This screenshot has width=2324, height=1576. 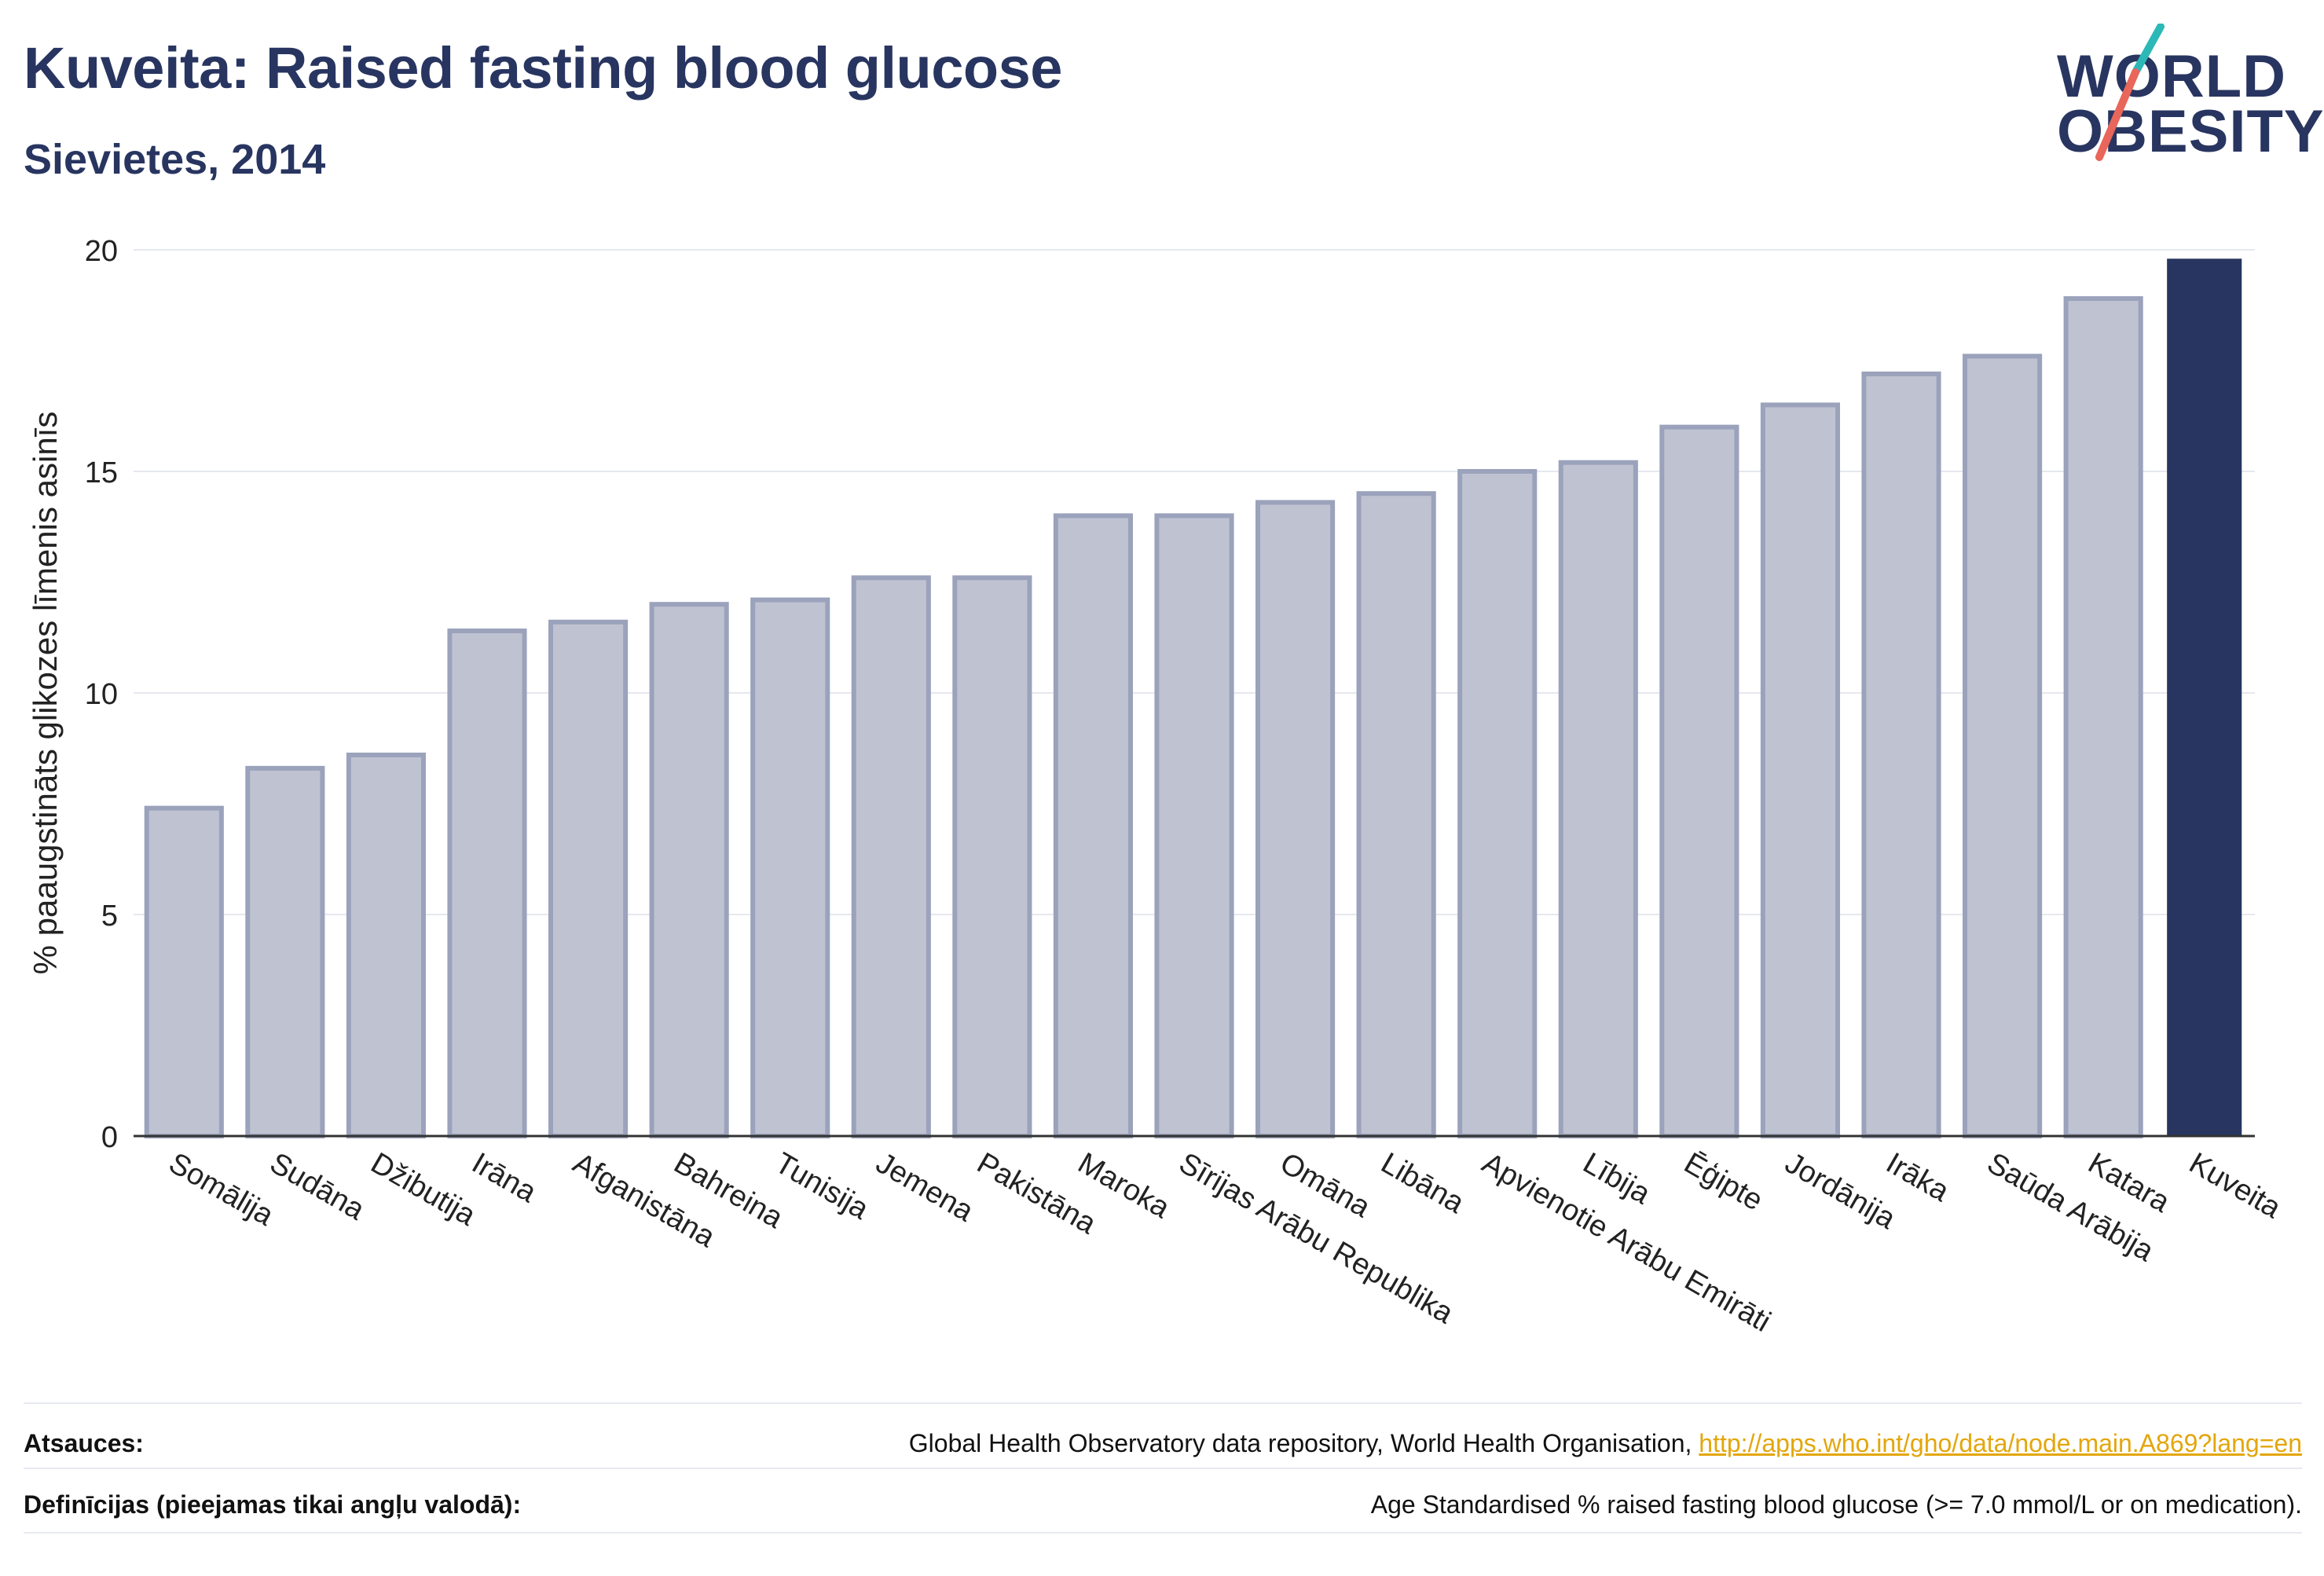 I want to click on x-tick-label: Tunisija, so click(x=821, y=1186).